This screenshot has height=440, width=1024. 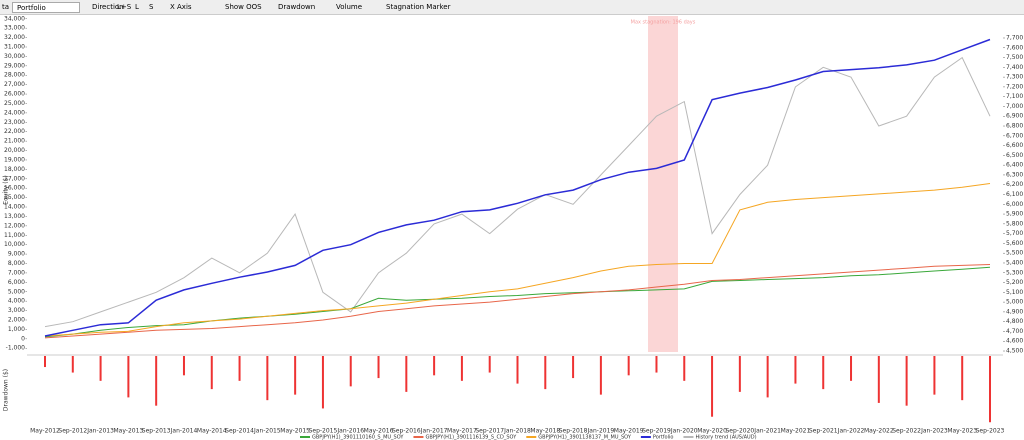 What do you see at coordinates (124, 7) in the screenshot?
I see `toggle: L+S` at bounding box center [124, 7].